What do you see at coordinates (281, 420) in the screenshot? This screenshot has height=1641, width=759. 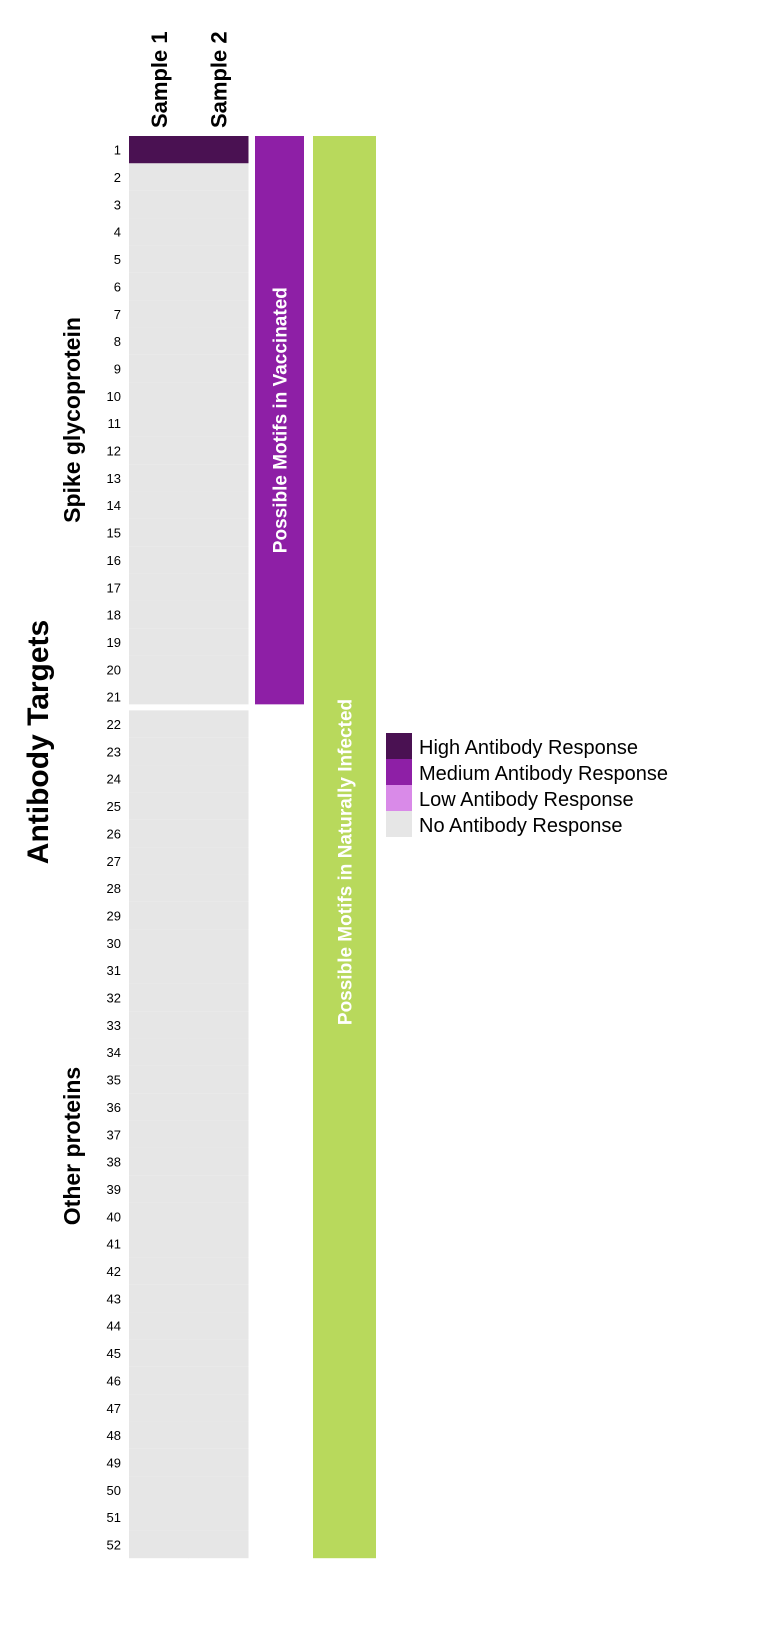 I see `motif-bar-label: Possible Motifs in Vaccinated` at bounding box center [281, 420].